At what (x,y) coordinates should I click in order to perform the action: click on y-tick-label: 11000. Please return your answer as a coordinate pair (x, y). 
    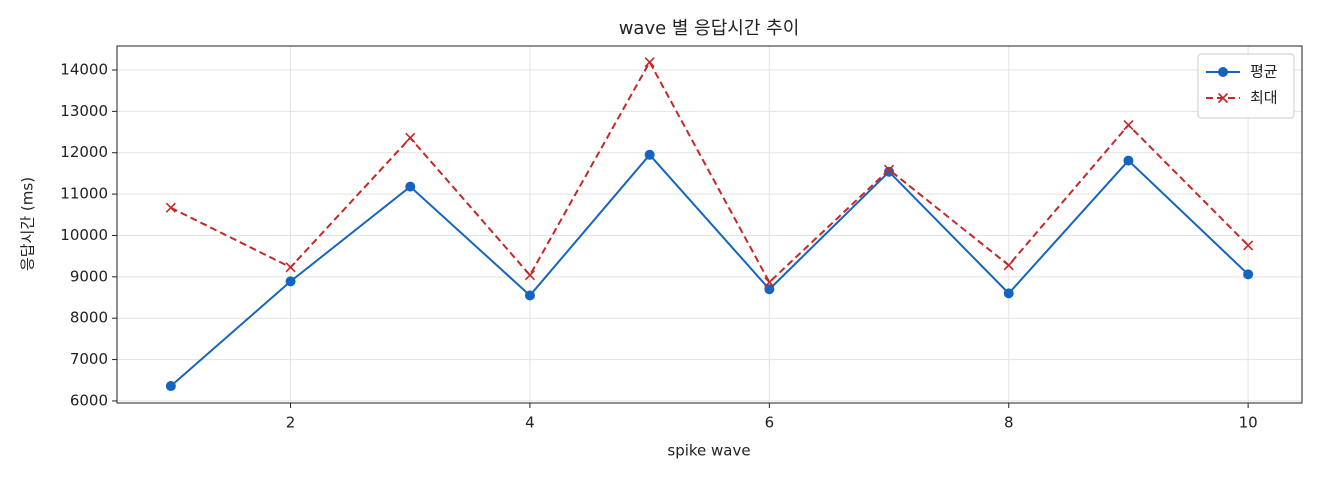
    Looking at the image, I should click on (84, 194).